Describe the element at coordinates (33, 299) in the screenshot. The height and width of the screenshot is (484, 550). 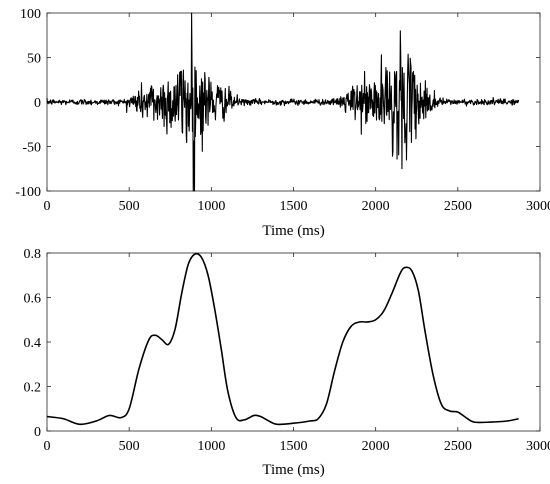
I see `y-tick-label: 0.6` at that location.